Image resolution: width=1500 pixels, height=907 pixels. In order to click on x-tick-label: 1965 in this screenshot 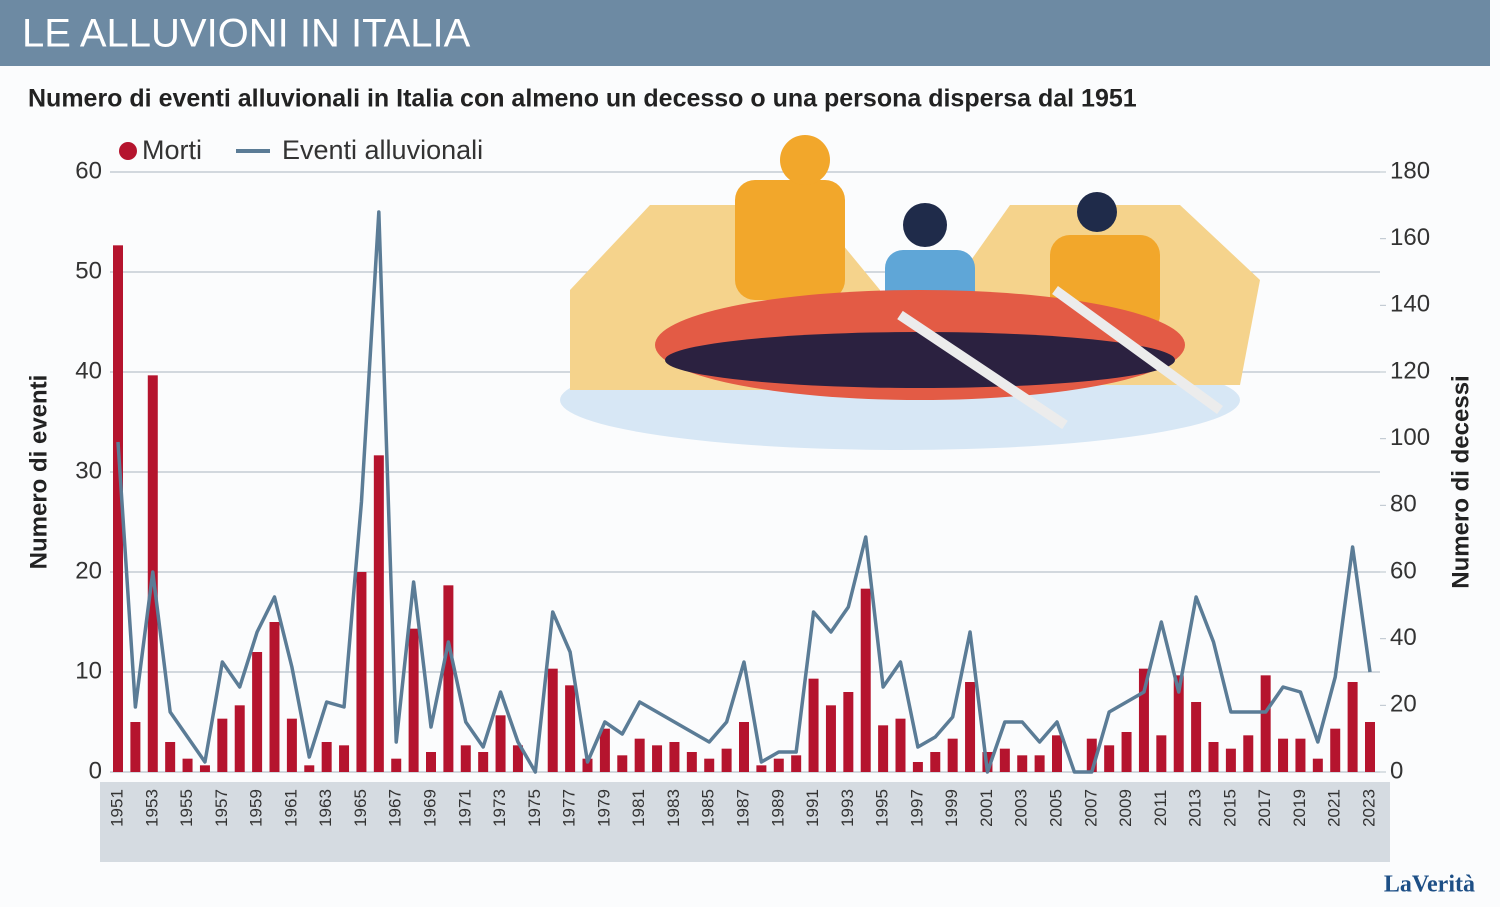, I will do `click(360, 808)`.